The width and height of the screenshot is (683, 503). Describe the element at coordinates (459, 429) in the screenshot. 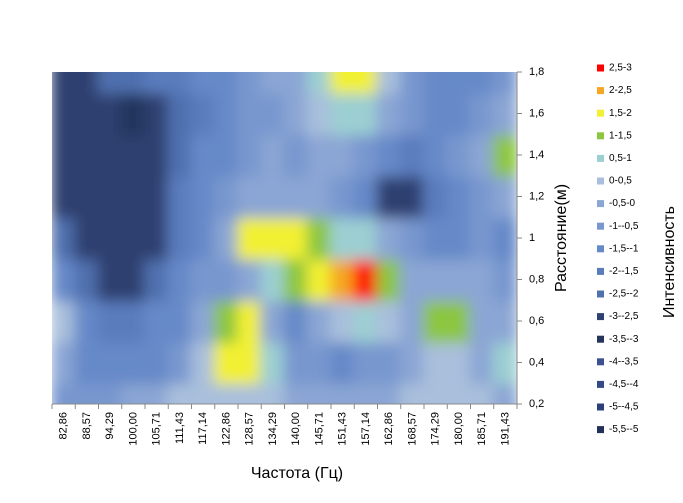

I see `x-tick-label: 180,00` at that location.